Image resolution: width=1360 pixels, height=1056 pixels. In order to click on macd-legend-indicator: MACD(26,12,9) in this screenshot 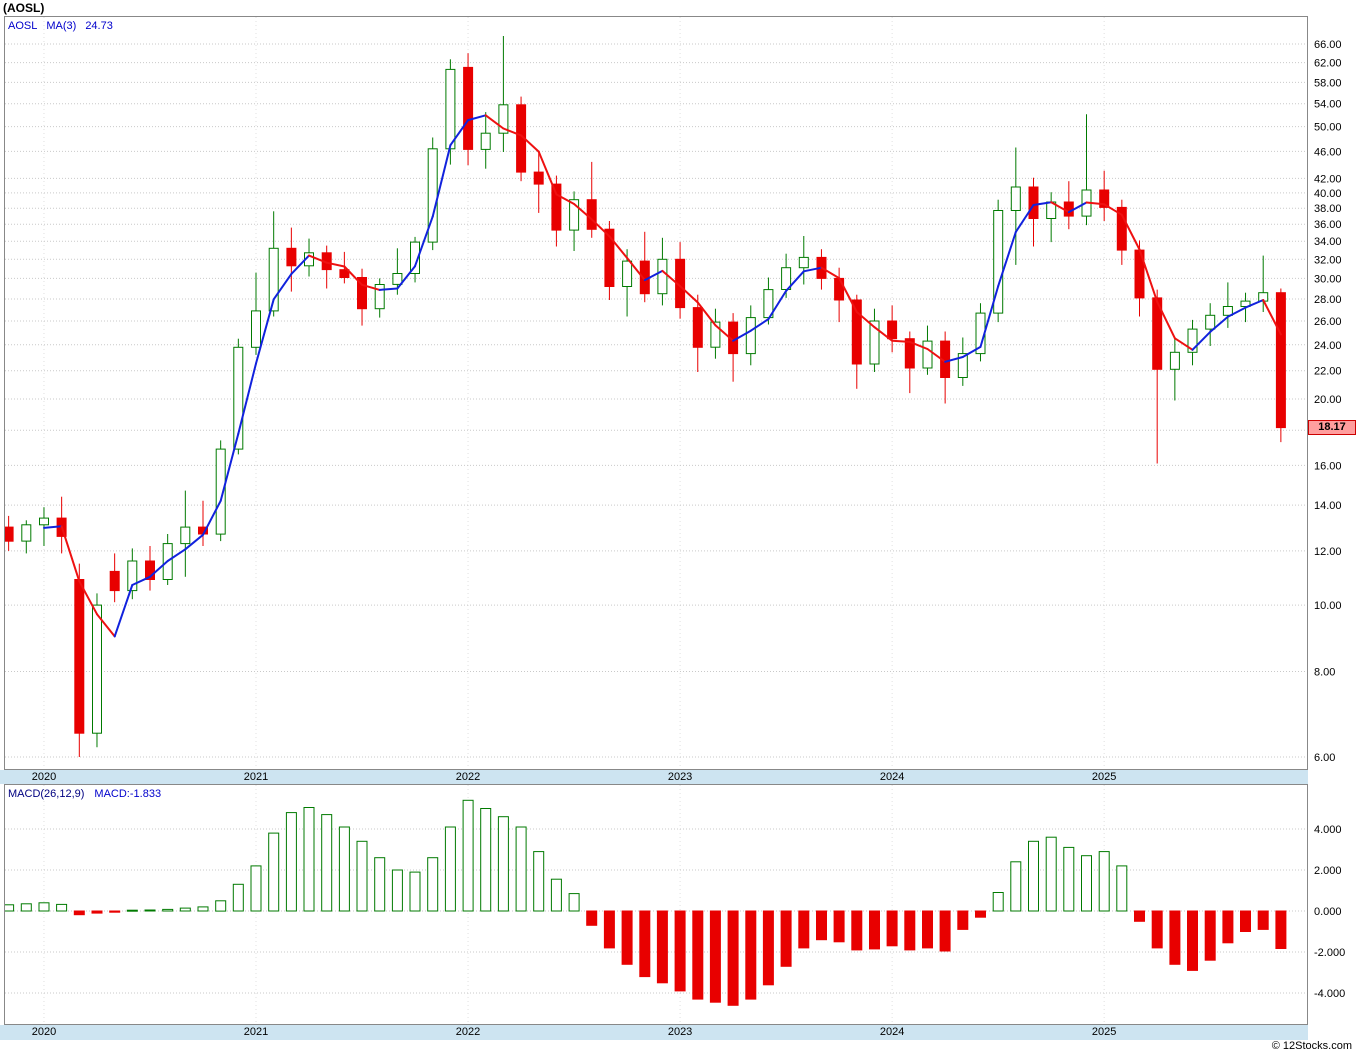, I will do `click(46, 794)`.